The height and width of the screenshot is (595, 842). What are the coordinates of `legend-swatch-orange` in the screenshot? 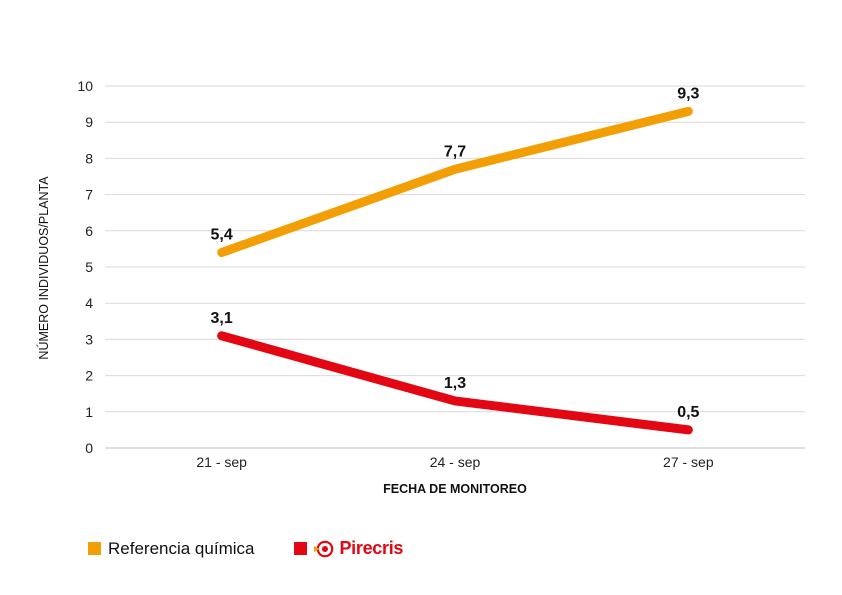 It's located at (94, 548).